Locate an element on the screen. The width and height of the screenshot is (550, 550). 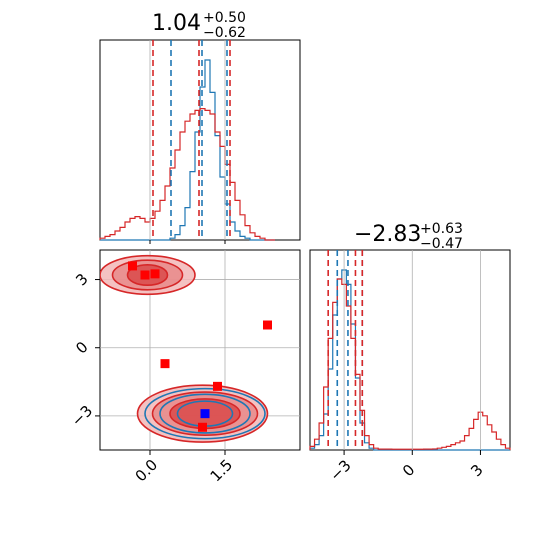
joint-content is located at coordinates (200, 350).